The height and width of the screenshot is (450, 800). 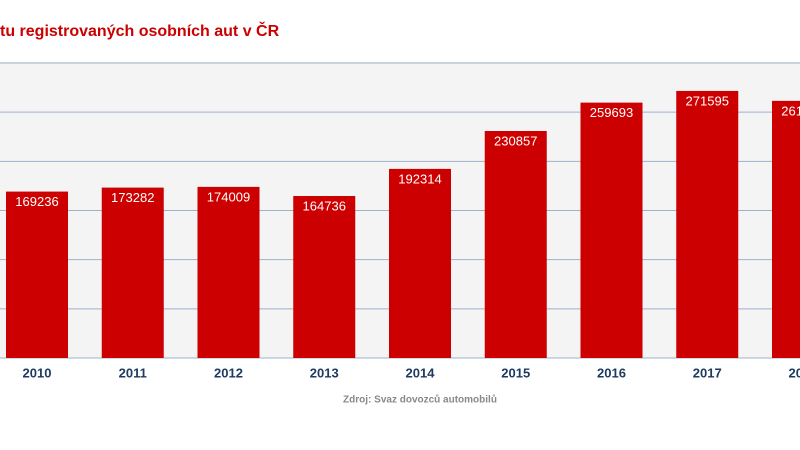 What do you see at coordinates (611, 372) in the screenshot?
I see `x-tick-label: 2016` at bounding box center [611, 372].